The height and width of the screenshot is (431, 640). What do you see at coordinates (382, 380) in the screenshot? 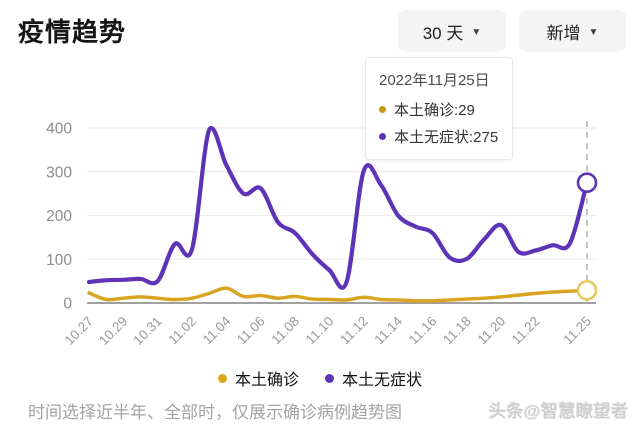
I see `legend-item-asymptomatic-label: 本土无症状` at bounding box center [382, 380].